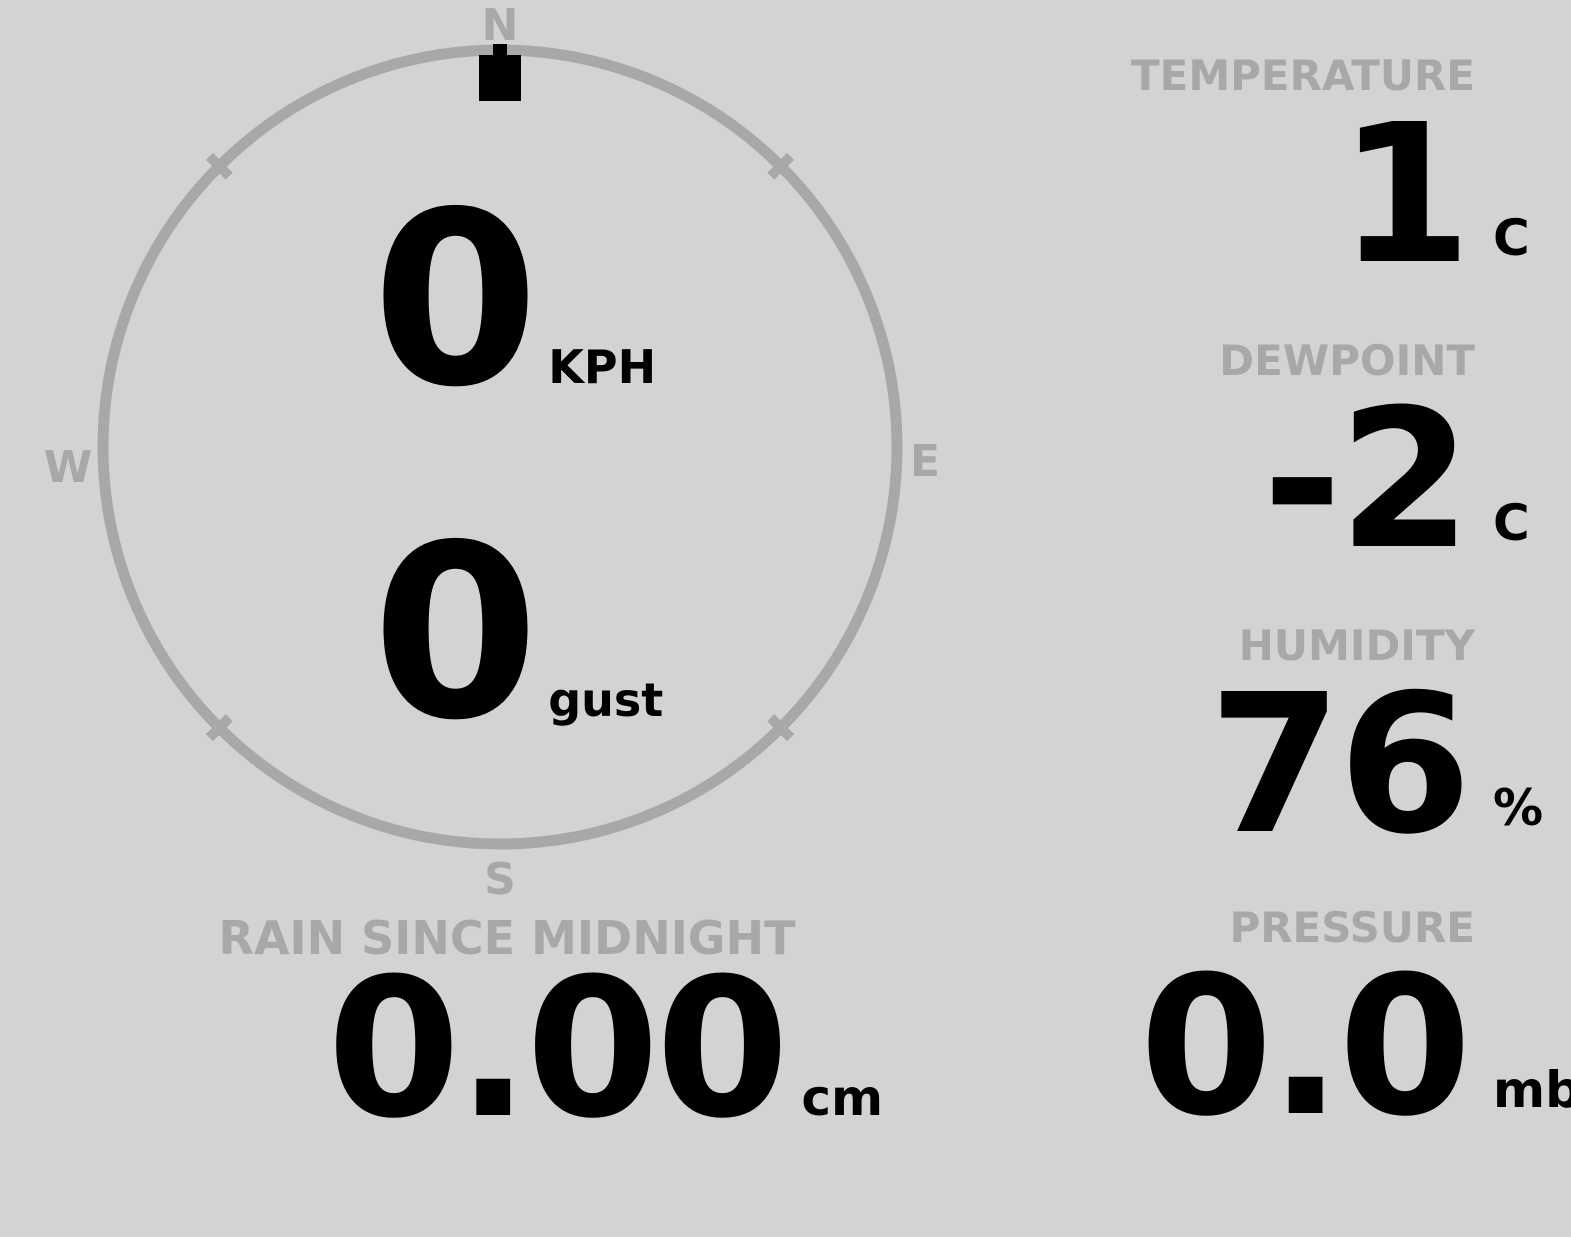 The height and width of the screenshot is (1237, 1571). What do you see at coordinates (1352, 927) in the screenshot?
I see `pressure-label: PRESSURE` at bounding box center [1352, 927].